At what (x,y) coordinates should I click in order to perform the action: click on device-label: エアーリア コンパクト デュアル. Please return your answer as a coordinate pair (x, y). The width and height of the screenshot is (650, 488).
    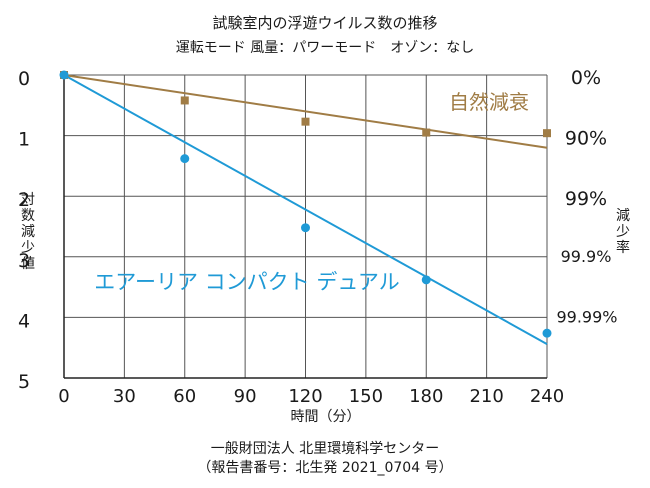
    Looking at the image, I should click on (246, 282).